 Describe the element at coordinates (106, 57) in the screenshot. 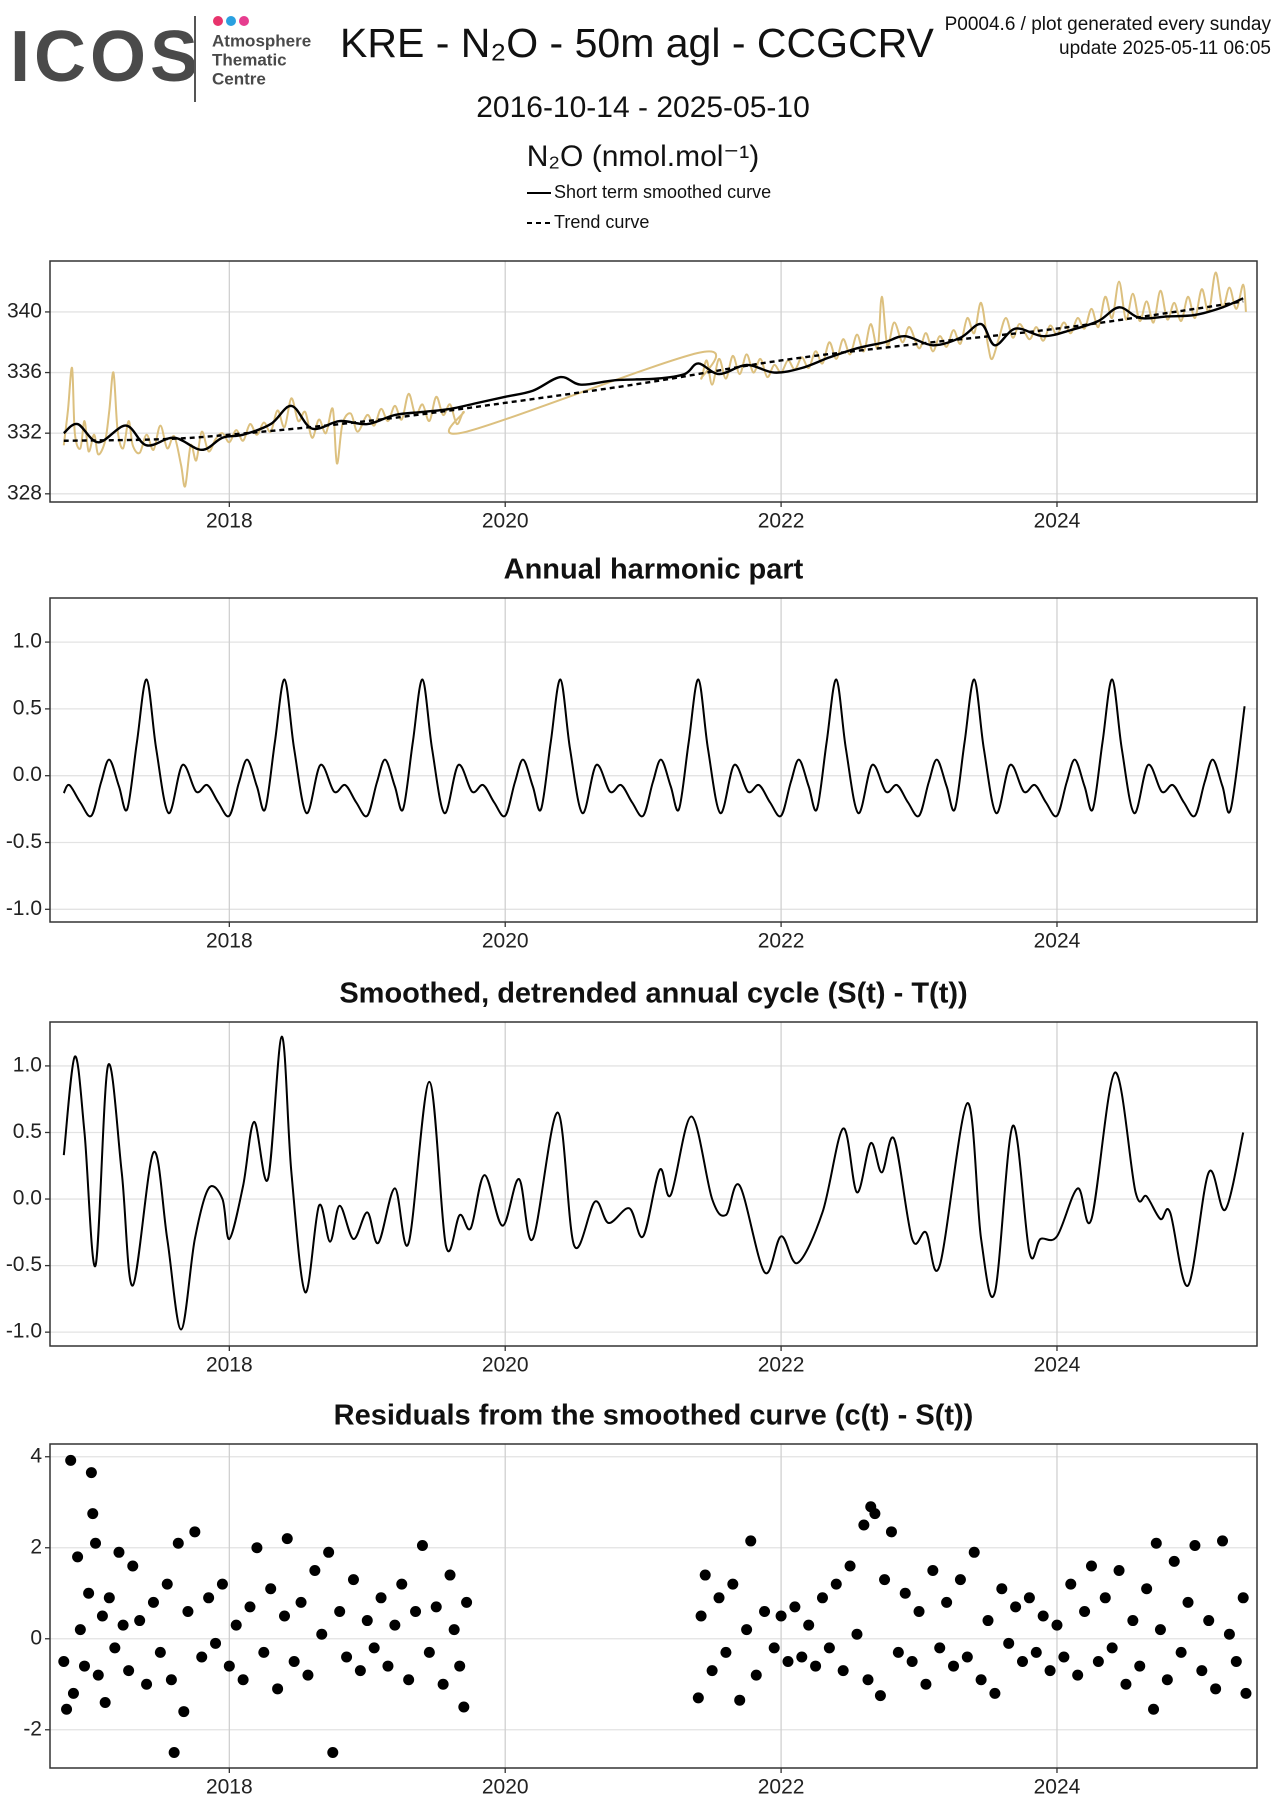

I see `logo: ICOS` at that location.